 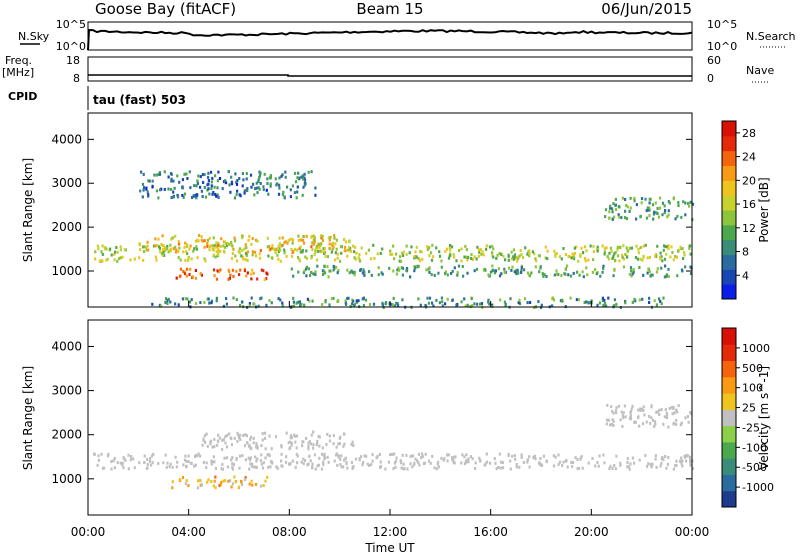 I want to click on nave-tick-bottom: 0, so click(x=710, y=78).